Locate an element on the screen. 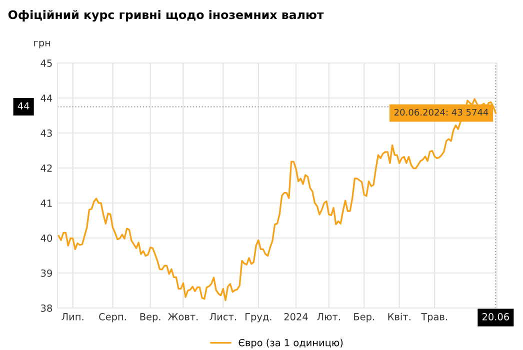  x-tick-label: Серп. is located at coordinates (112, 317).